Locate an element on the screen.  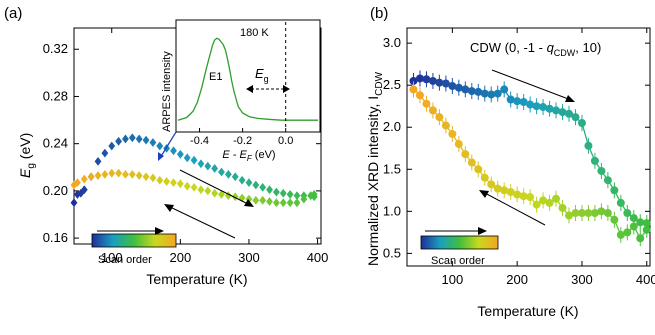
x-tick-label: 100 is located at coordinates (453, 279).